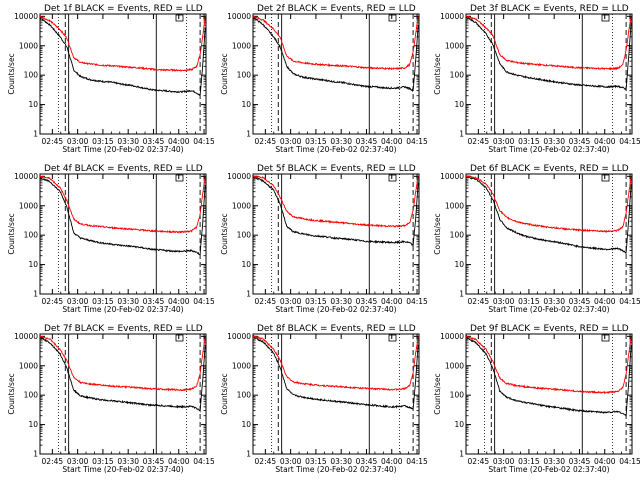  I want to click on panel-title: Det 1f BLACK = Events, RED = LLD, so click(123, 9).